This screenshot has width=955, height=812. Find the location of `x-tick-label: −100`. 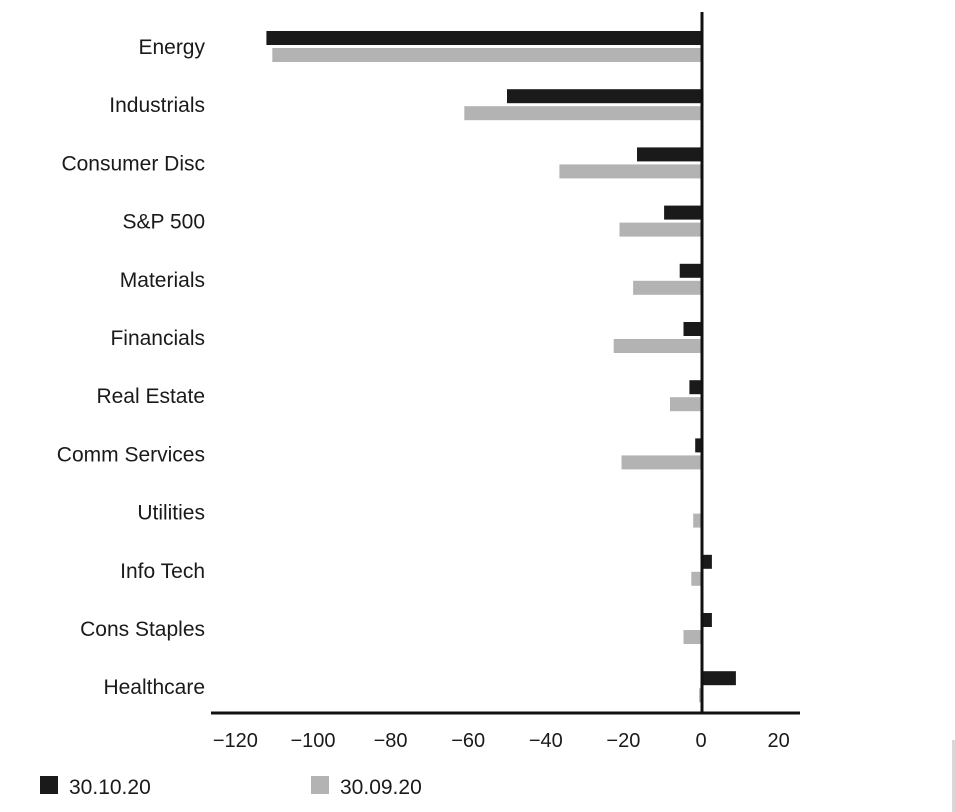

x-tick-label: −100 is located at coordinates (312, 741).